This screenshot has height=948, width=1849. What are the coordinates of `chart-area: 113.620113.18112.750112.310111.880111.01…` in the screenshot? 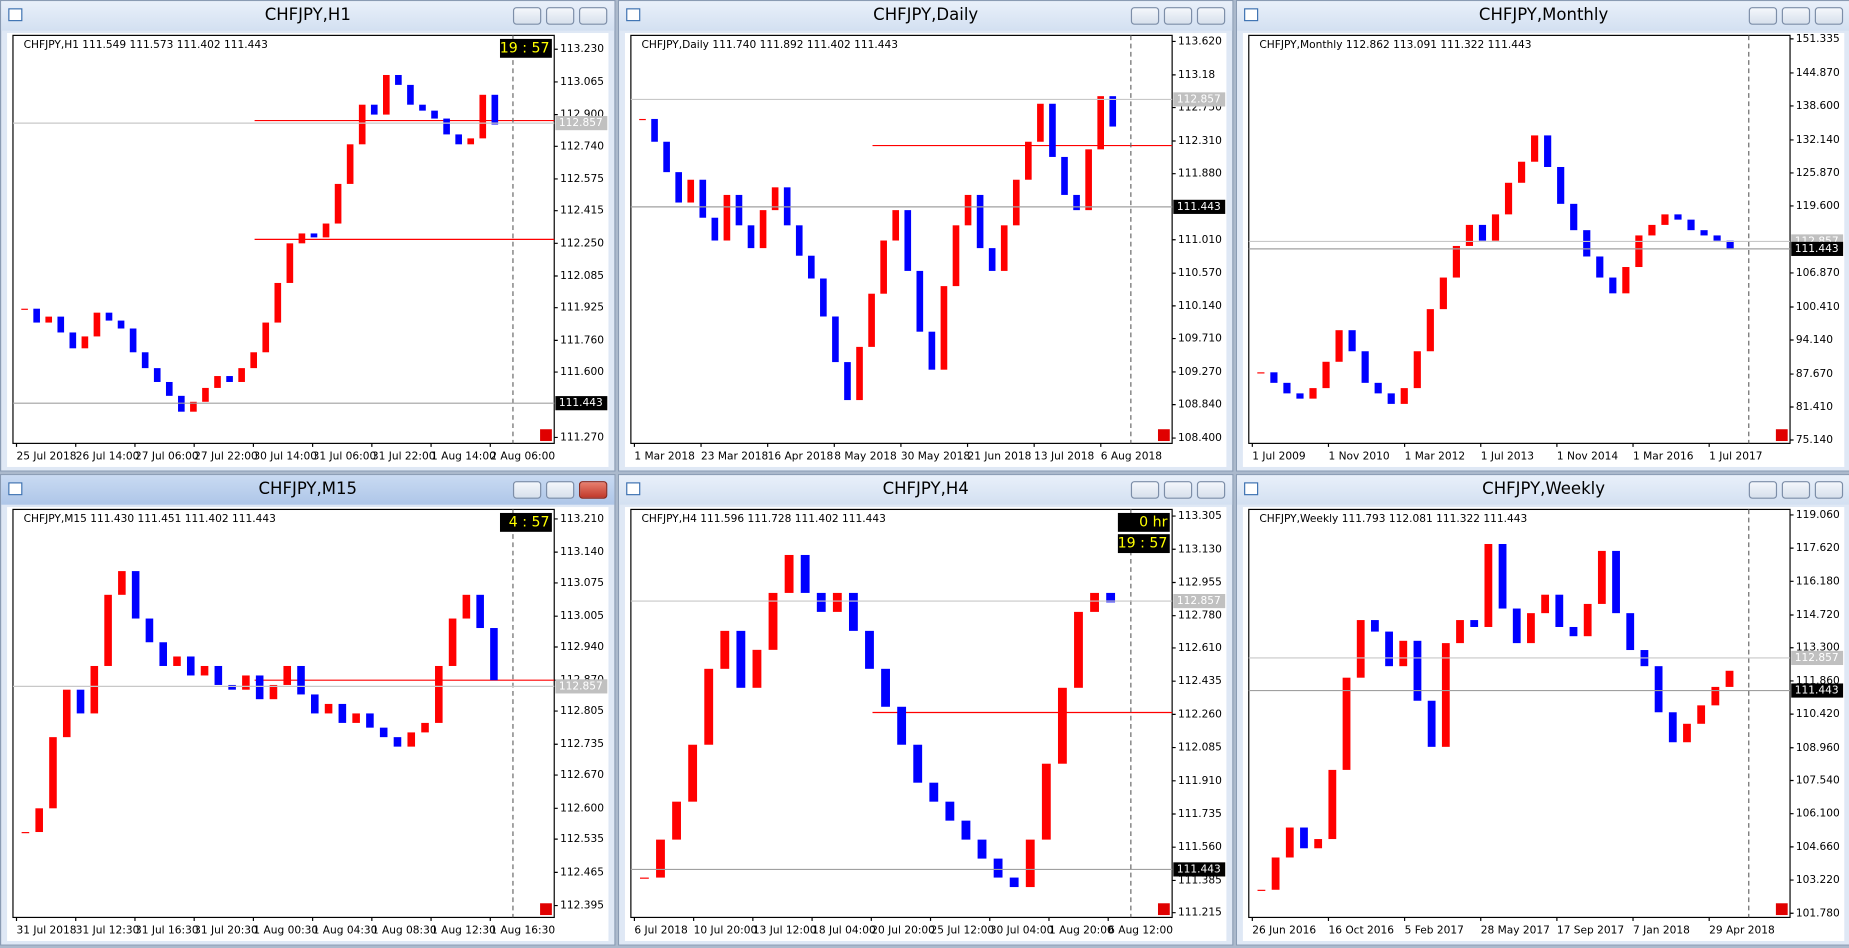 It's located at (925, 250).